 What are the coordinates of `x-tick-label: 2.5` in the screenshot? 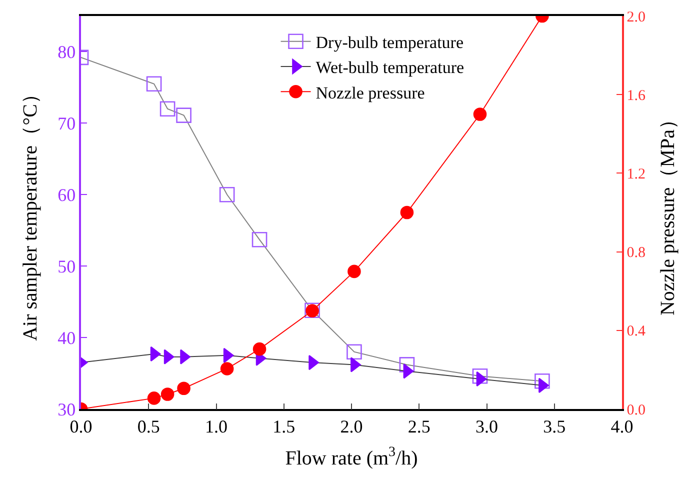 It's located at (419, 426).